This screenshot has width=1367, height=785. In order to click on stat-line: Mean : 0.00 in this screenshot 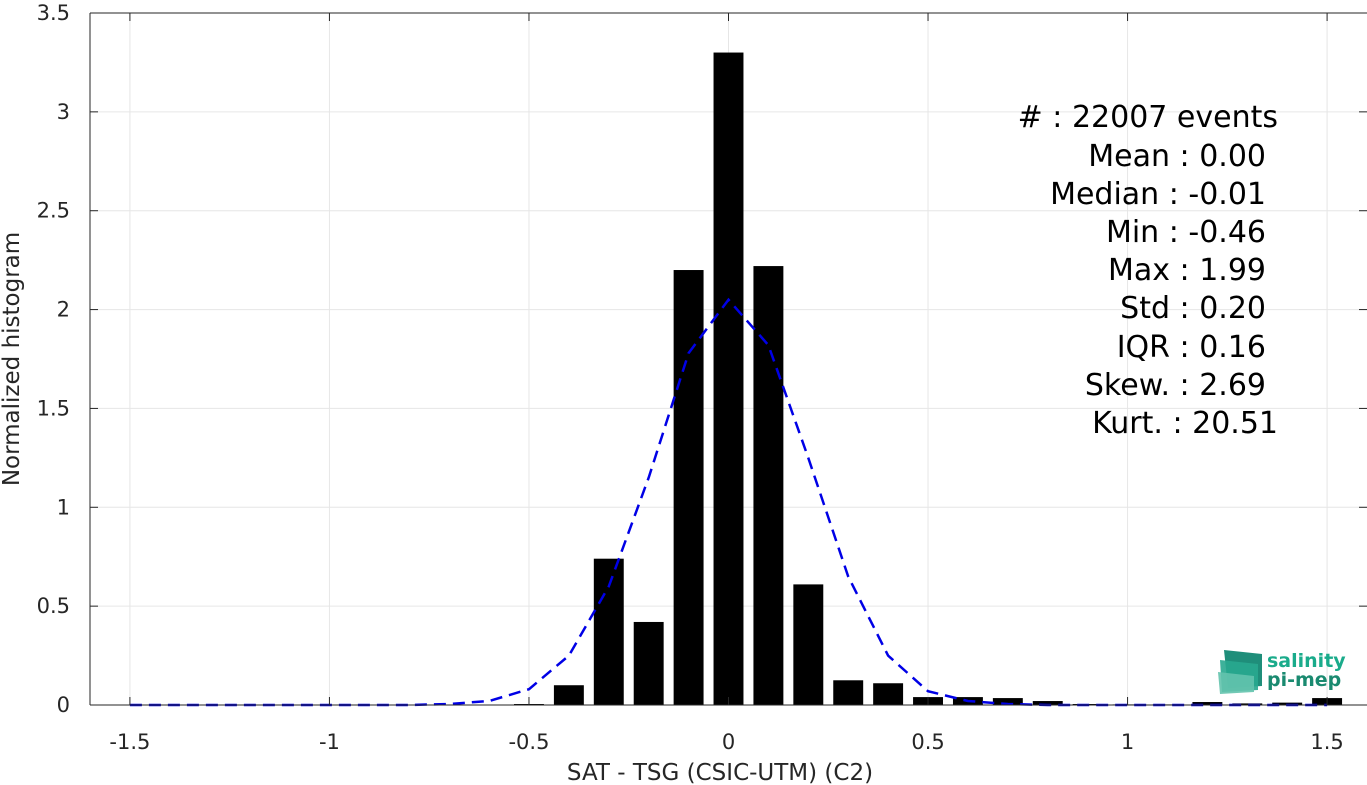, I will do `click(1177, 156)`.